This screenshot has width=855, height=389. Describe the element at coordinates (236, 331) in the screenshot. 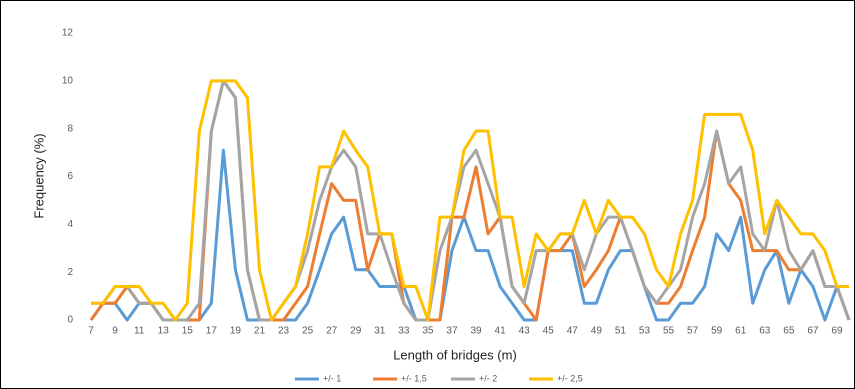

I see `x-tick-label: 19` at that location.